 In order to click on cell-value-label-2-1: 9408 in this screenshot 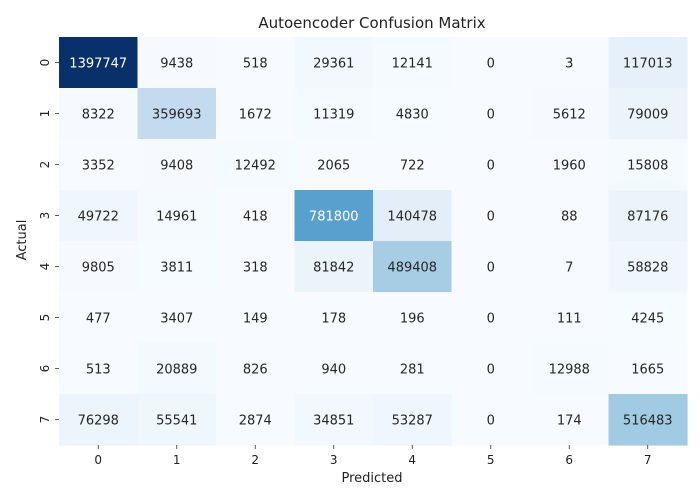, I will do `click(176, 166)`.